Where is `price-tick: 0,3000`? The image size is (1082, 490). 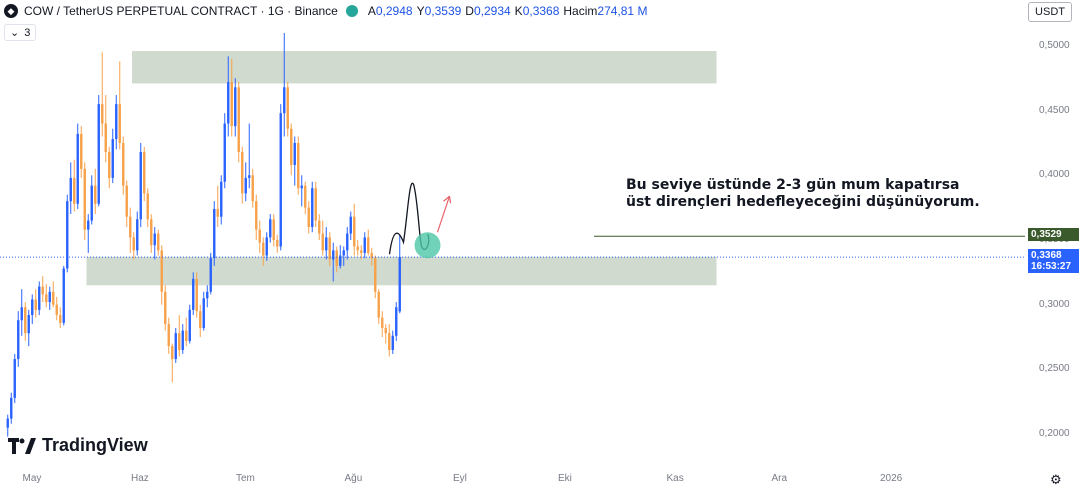 price-tick: 0,3000 is located at coordinates (1054, 304).